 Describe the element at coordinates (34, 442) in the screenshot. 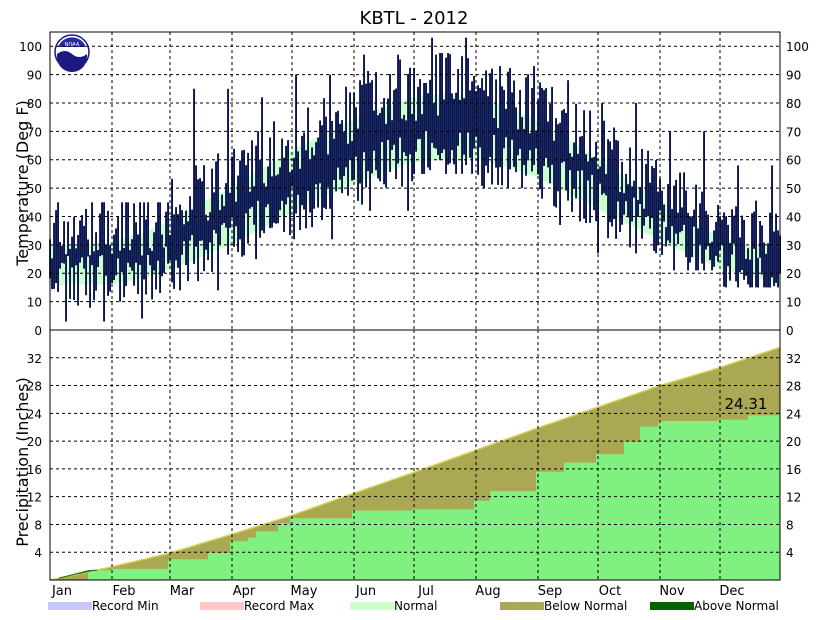

I see `precip-tick-left: 20` at that location.